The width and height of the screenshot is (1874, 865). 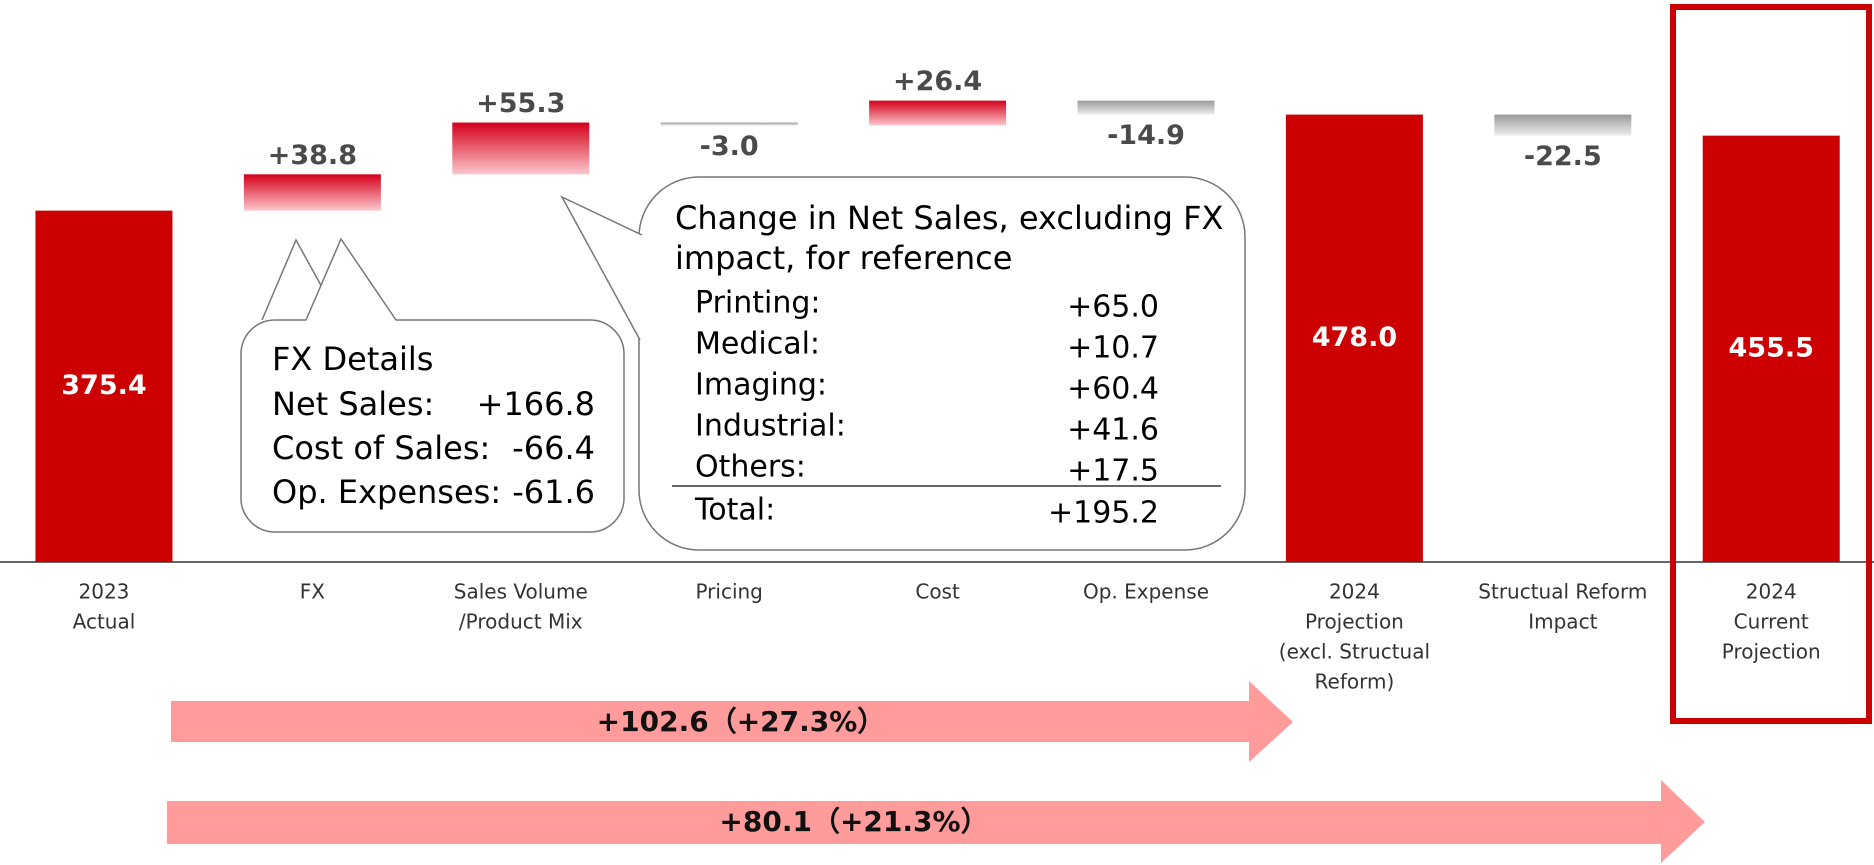 What do you see at coordinates (761, 385) in the screenshot?
I see `note-label: Imaging:` at bounding box center [761, 385].